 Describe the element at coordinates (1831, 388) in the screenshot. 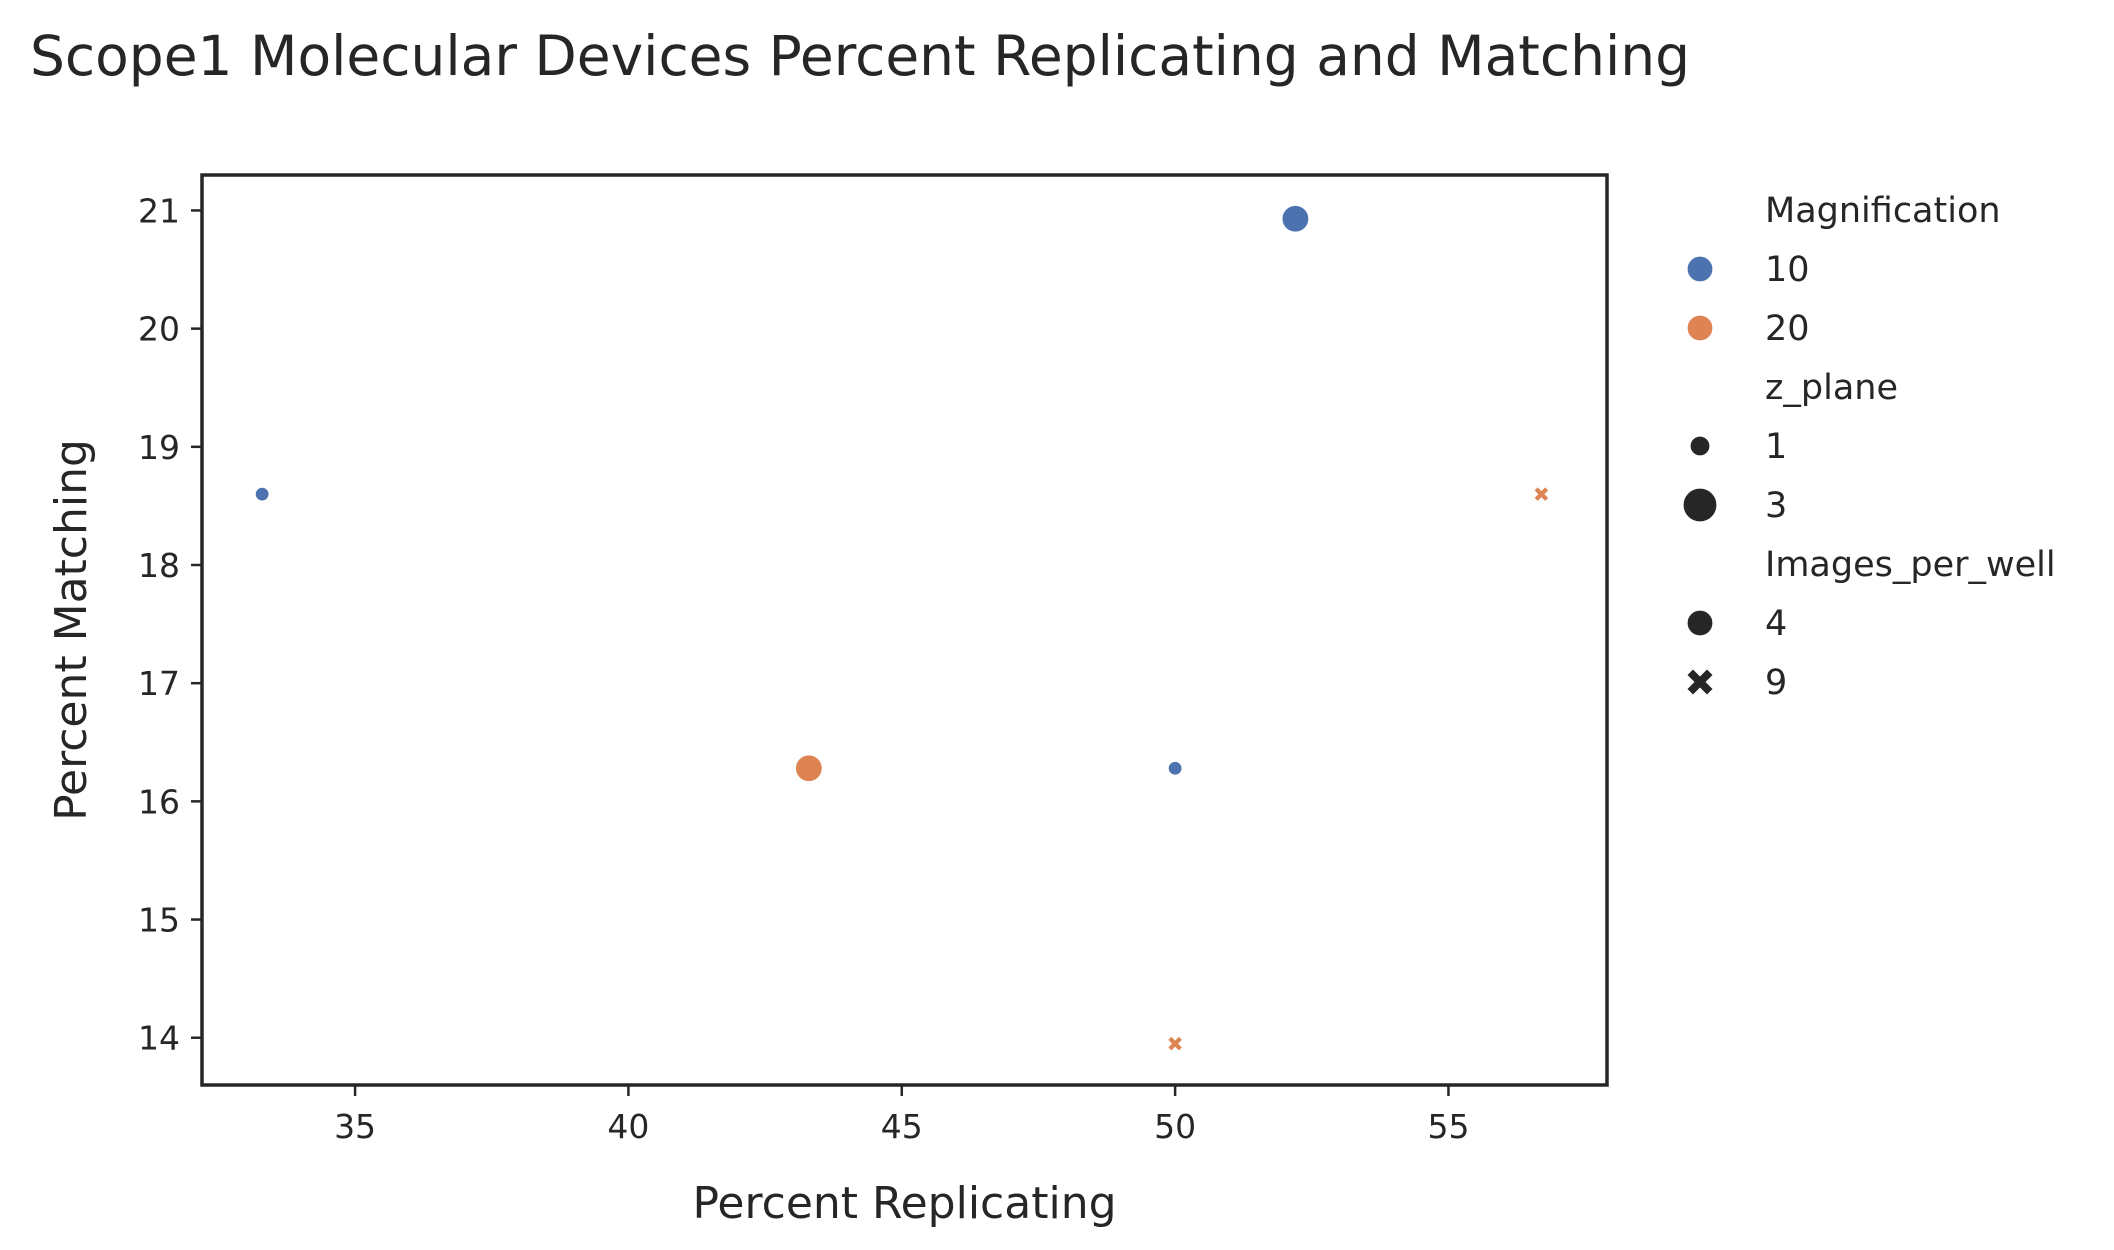

I see `legend-title: z_plane` at that location.